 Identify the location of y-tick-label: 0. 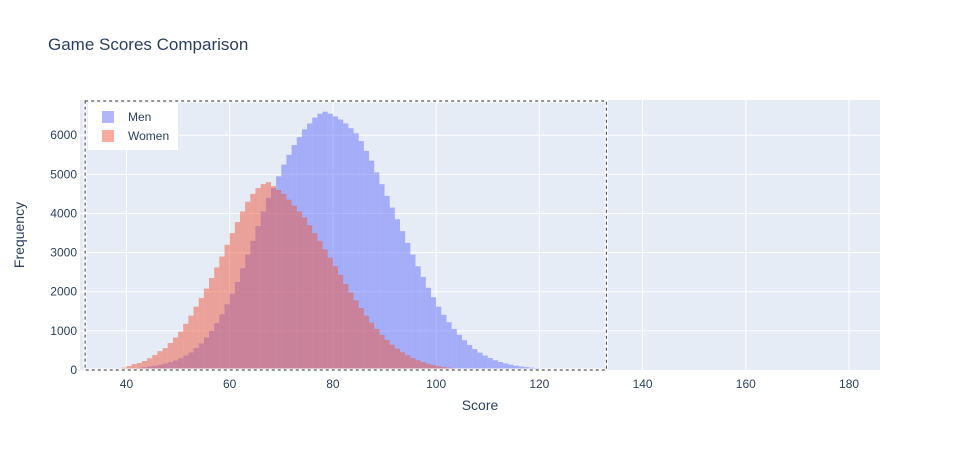
(73, 370).